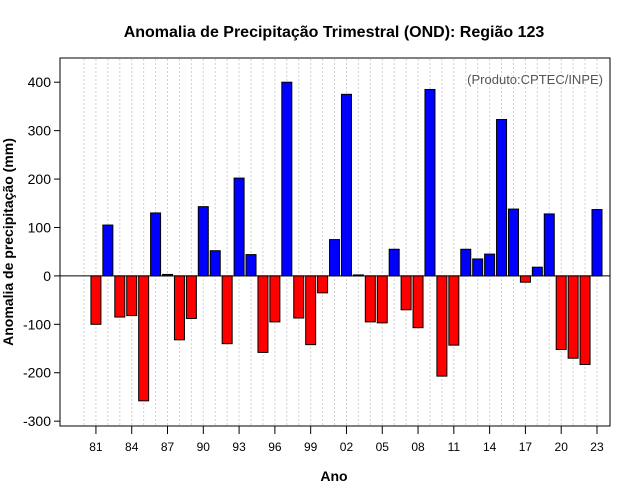 The width and height of the screenshot is (640, 500). I want to click on y-tick-label: 300, so click(40, 131).